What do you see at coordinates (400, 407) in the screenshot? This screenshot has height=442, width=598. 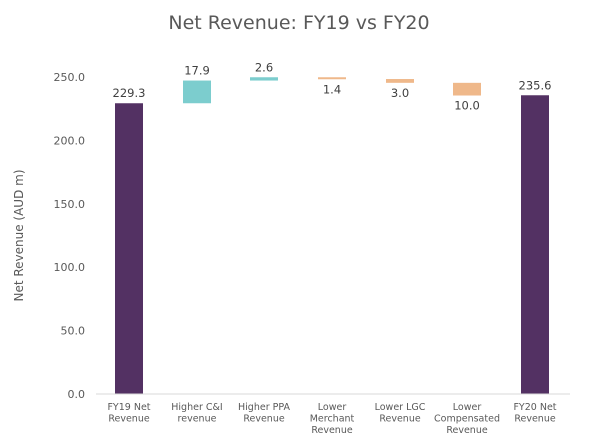 I see `x-tick-line: Lower LGC` at bounding box center [400, 407].